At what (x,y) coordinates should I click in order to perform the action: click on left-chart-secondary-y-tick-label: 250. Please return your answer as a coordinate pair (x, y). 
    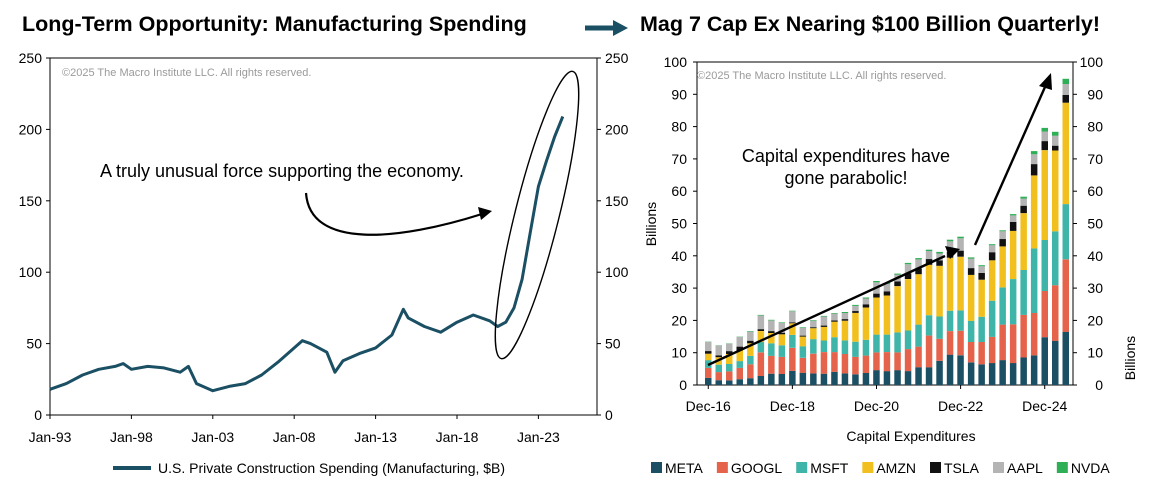
    Looking at the image, I should click on (617, 58).